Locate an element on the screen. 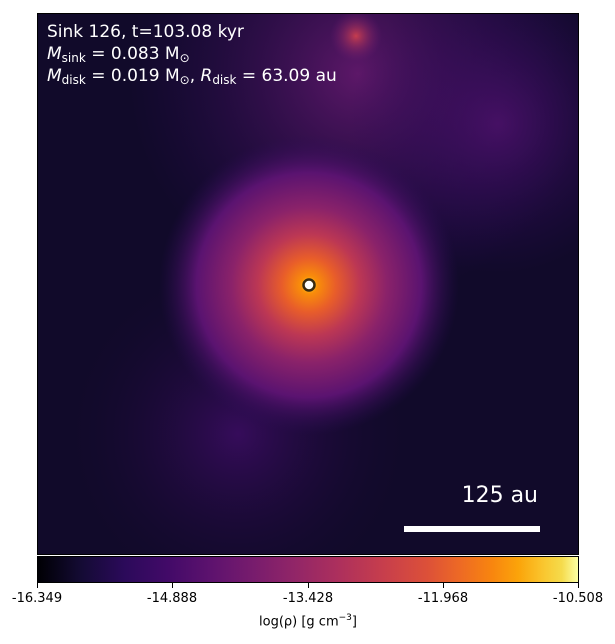 This screenshot has width=615, height=644. sink-mass-label: Msink = 0.083 M⊙ is located at coordinates (118, 54).